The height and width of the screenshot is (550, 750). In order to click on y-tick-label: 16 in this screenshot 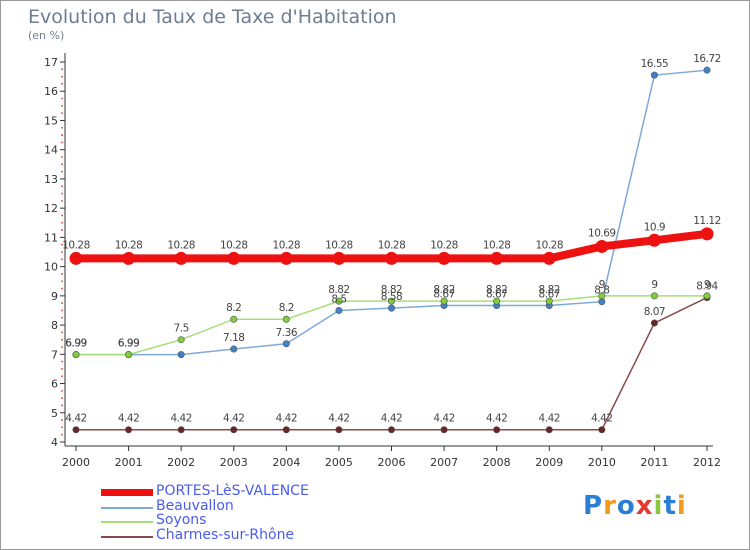, I will do `click(51, 91)`.